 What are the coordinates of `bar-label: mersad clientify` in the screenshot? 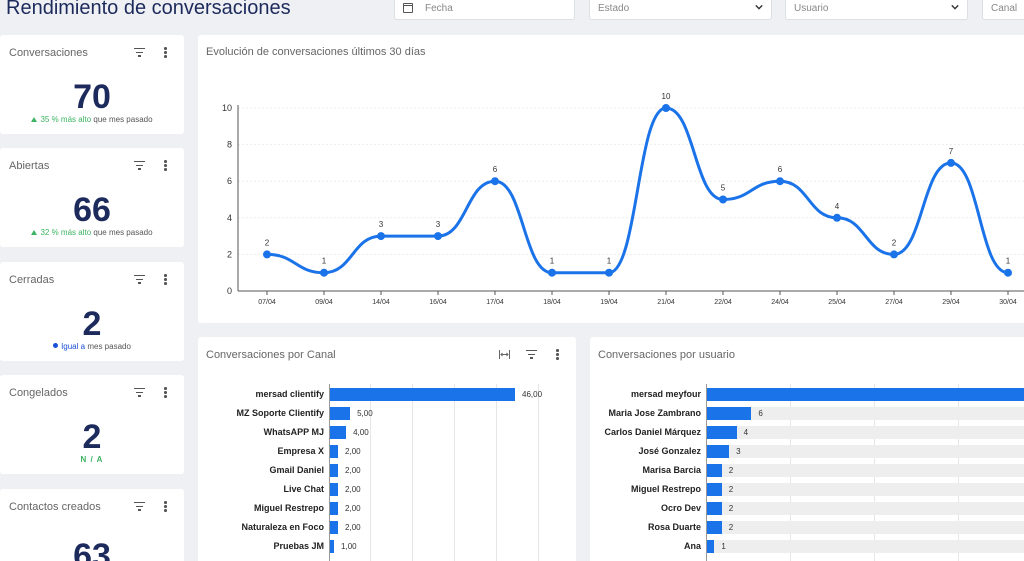 It's located at (289, 394).